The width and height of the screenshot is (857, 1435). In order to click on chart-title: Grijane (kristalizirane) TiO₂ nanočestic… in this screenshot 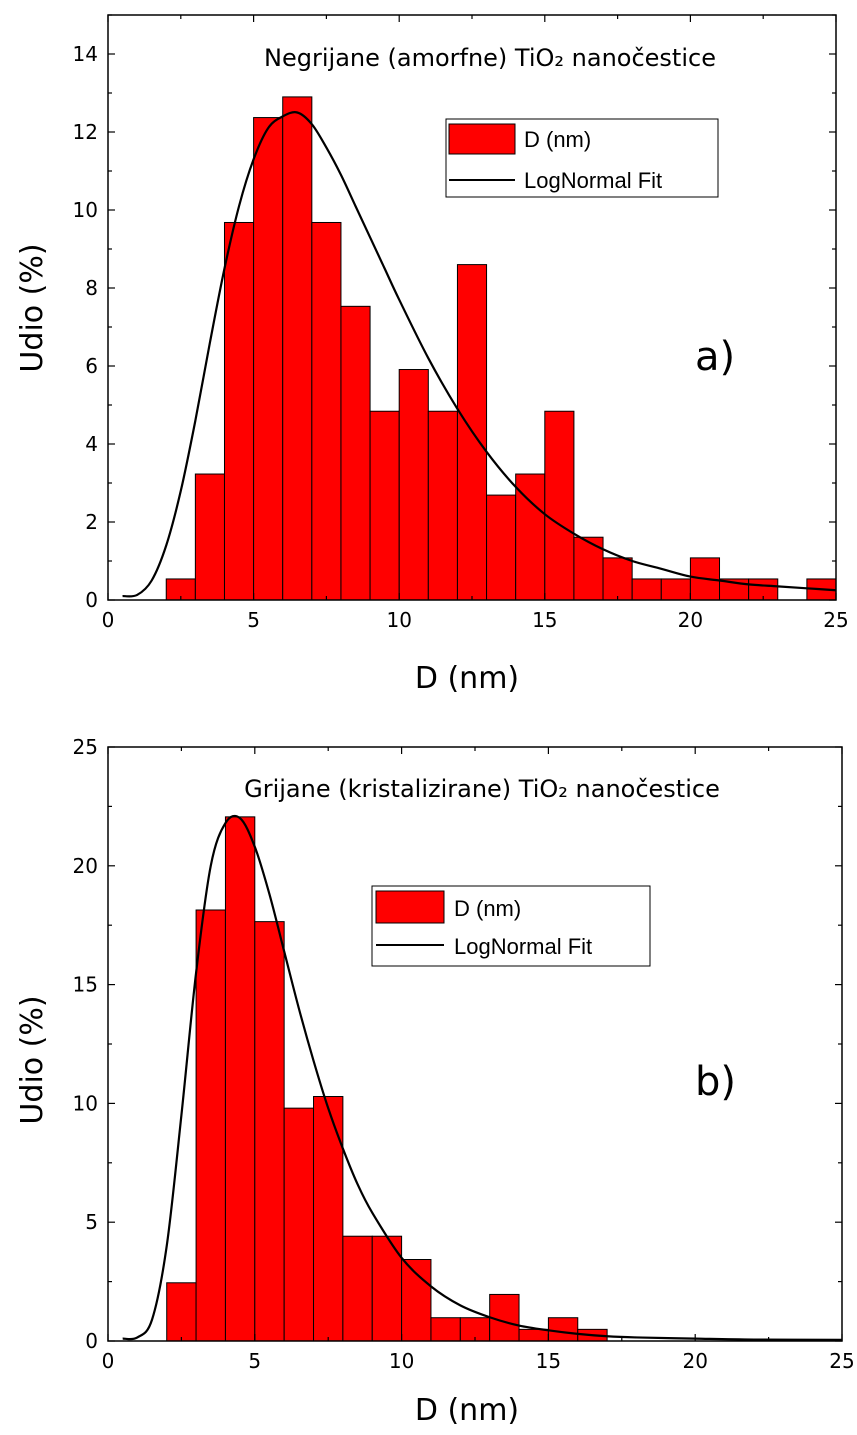, I will do `click(482, 789)`.